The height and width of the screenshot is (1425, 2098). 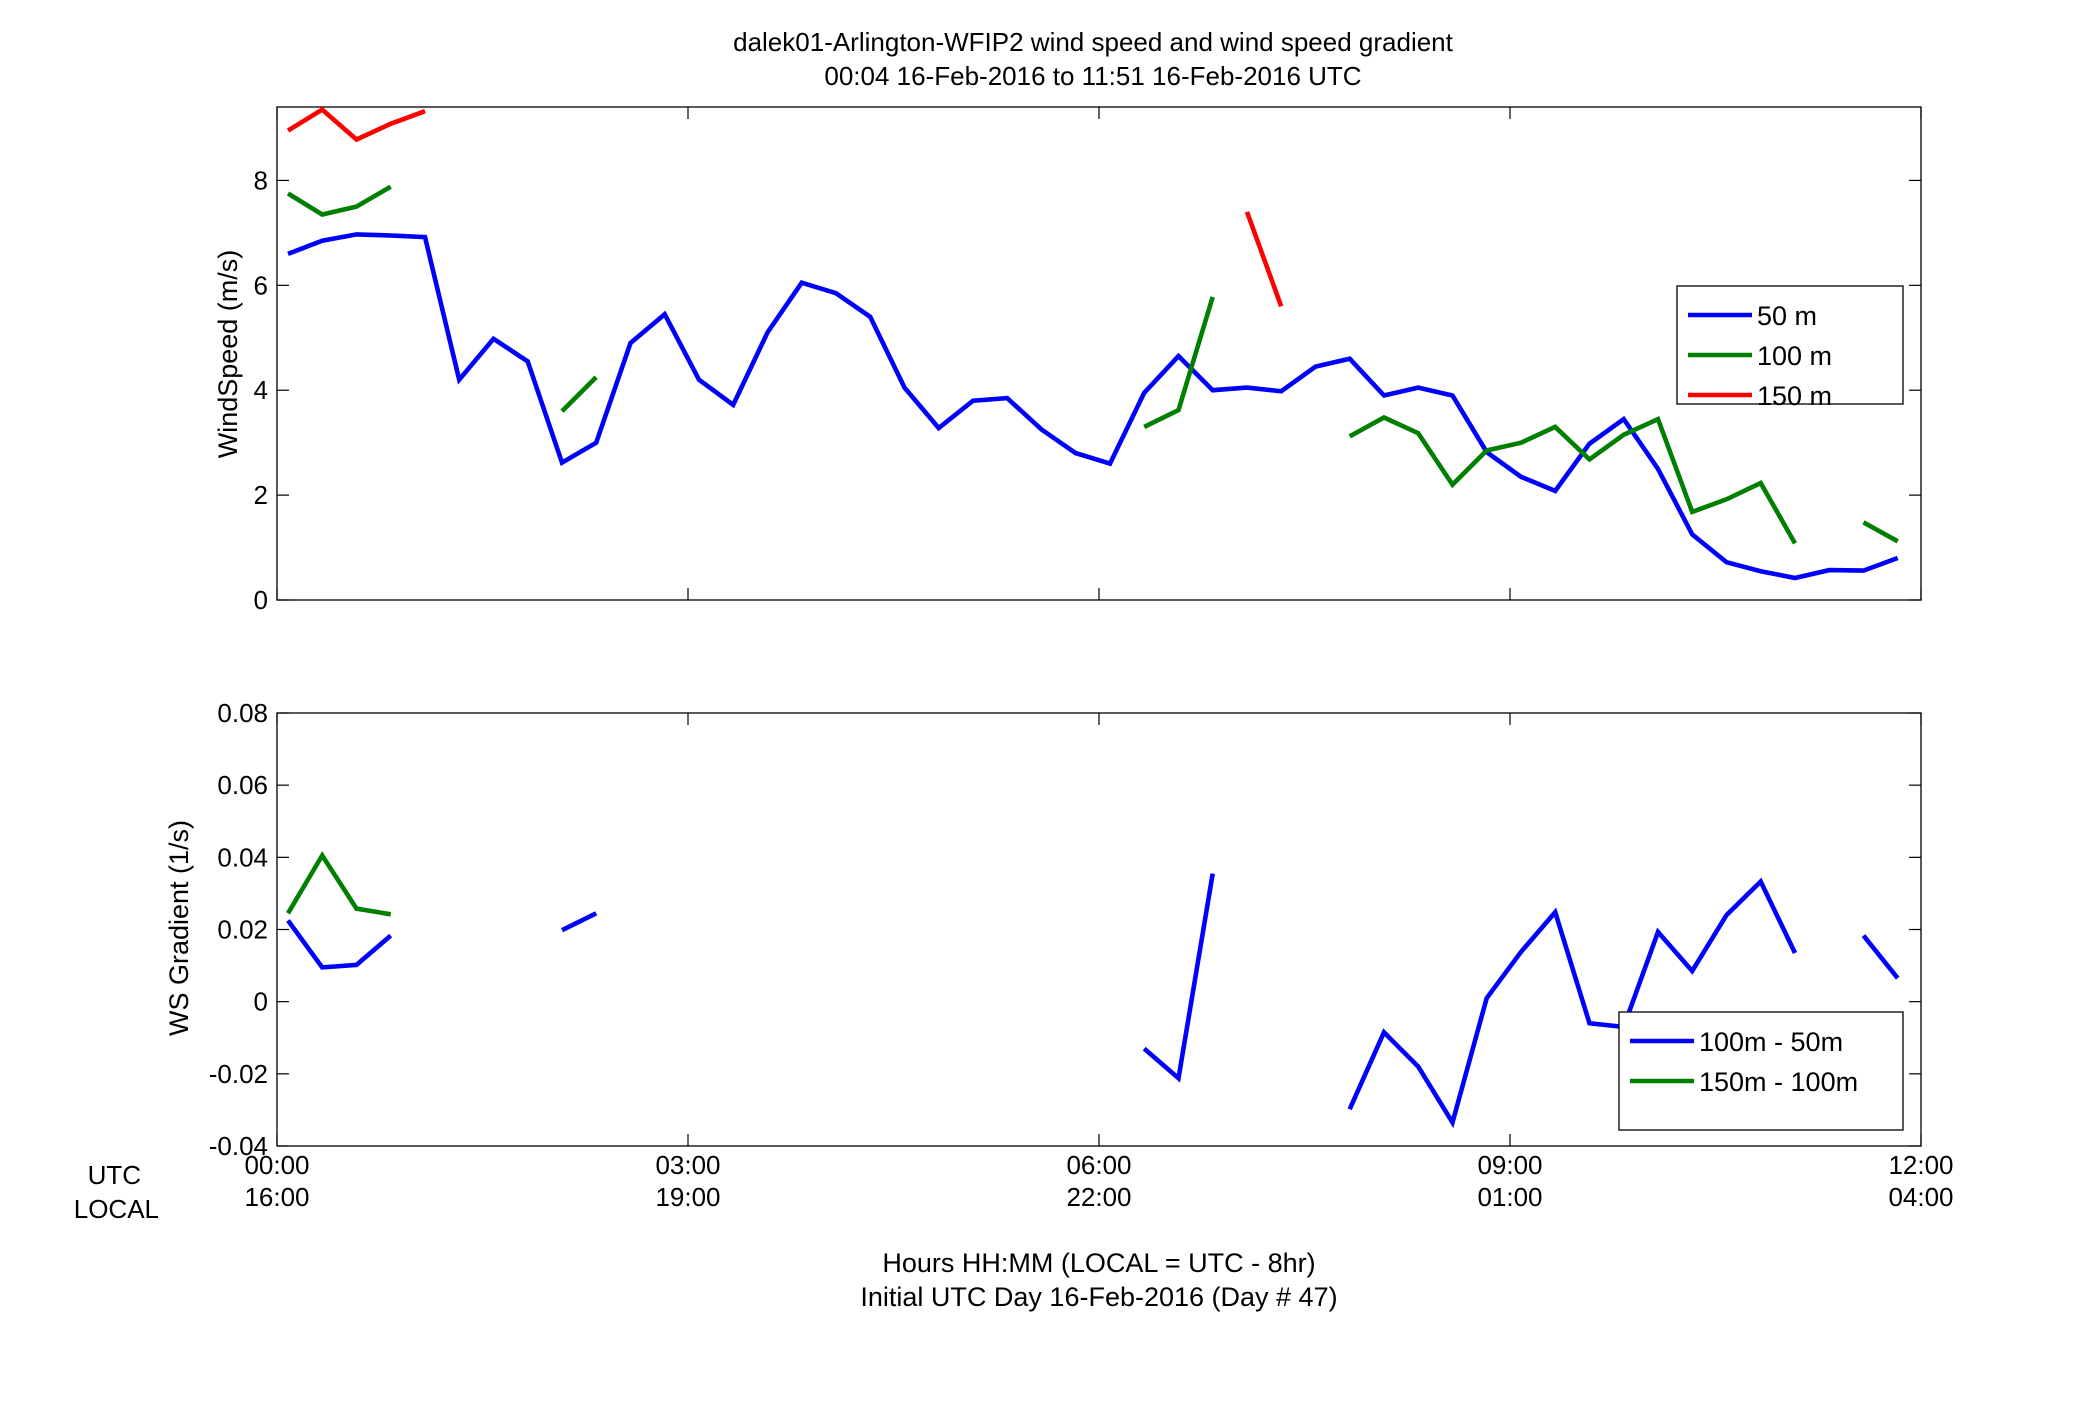 I want to click on legend-label-100m-50m: 100m - 50m, so click(x=1771, y=1042).